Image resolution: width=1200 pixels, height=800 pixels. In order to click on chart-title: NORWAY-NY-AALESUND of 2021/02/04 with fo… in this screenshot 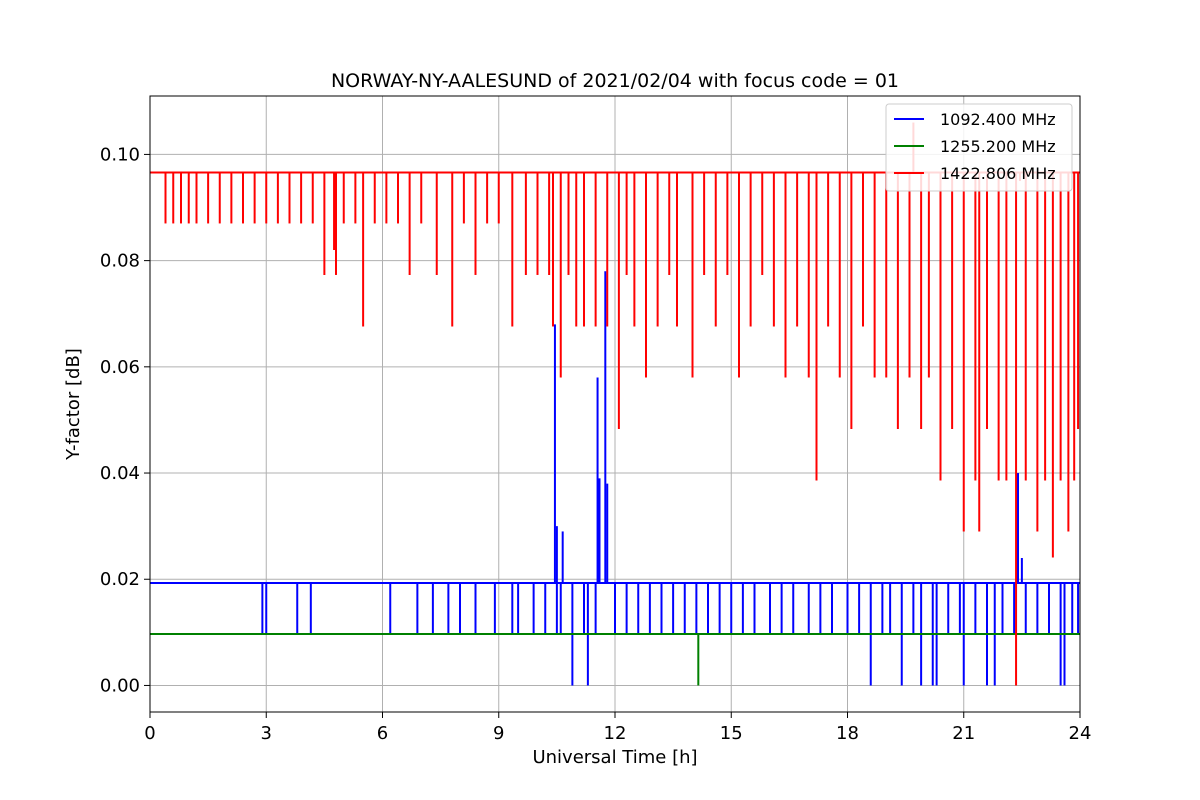, I will do `click(615, 81)`.